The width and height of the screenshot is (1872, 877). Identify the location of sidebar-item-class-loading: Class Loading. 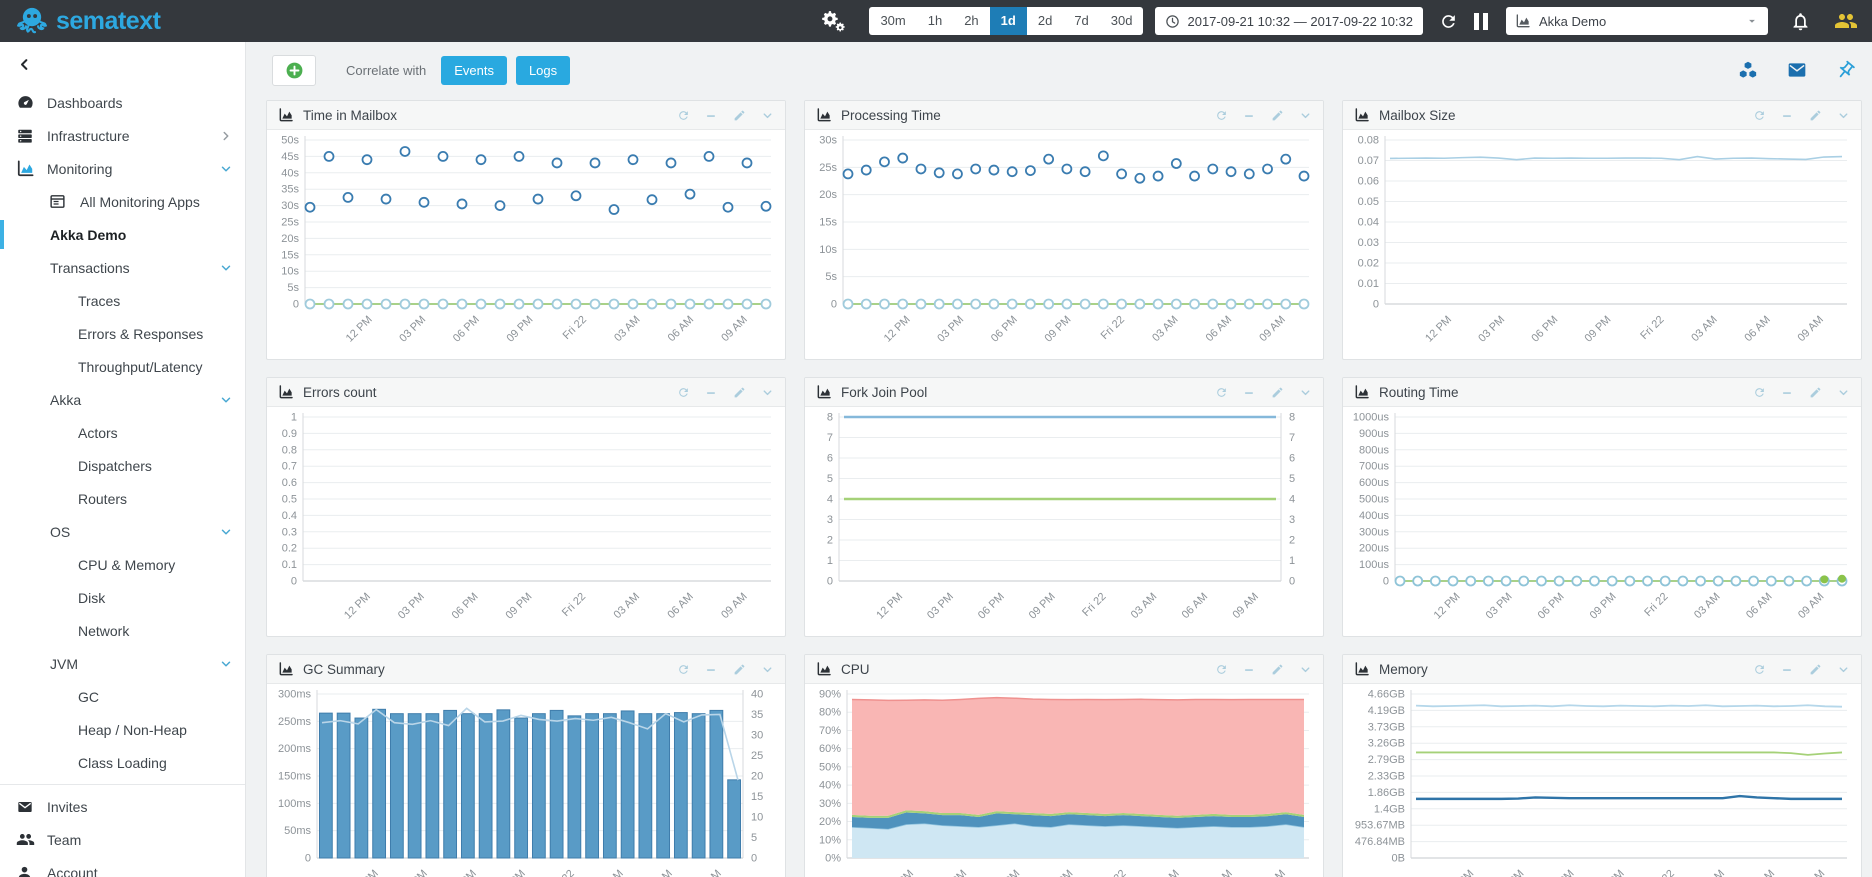
(122, 762).